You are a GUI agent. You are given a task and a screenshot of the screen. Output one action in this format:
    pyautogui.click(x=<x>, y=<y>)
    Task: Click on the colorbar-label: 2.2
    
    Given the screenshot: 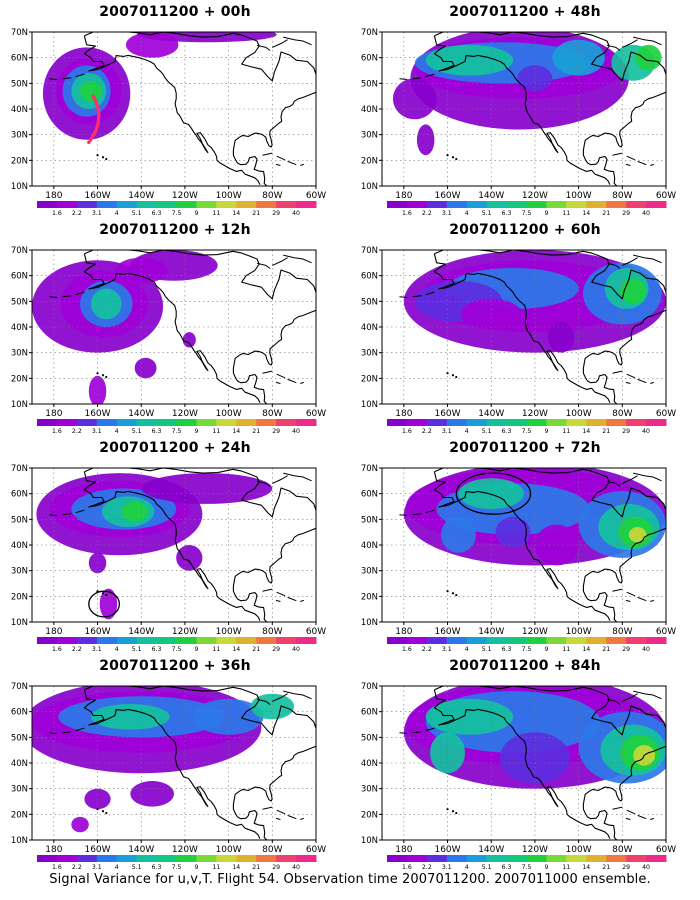 What is the action you would take?
    pyautogui.click(x=77, y=649)
    